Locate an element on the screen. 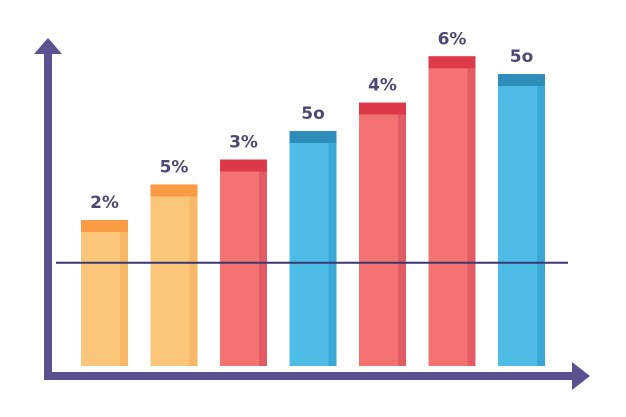 This screenshot has width=626, height=417. bar-label: 6% is located at coordinates (452, 39).